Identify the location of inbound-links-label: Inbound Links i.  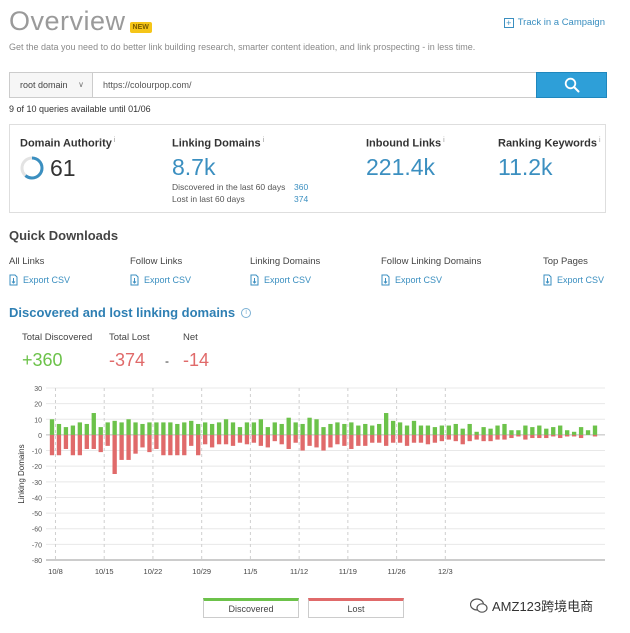
(405, 143).